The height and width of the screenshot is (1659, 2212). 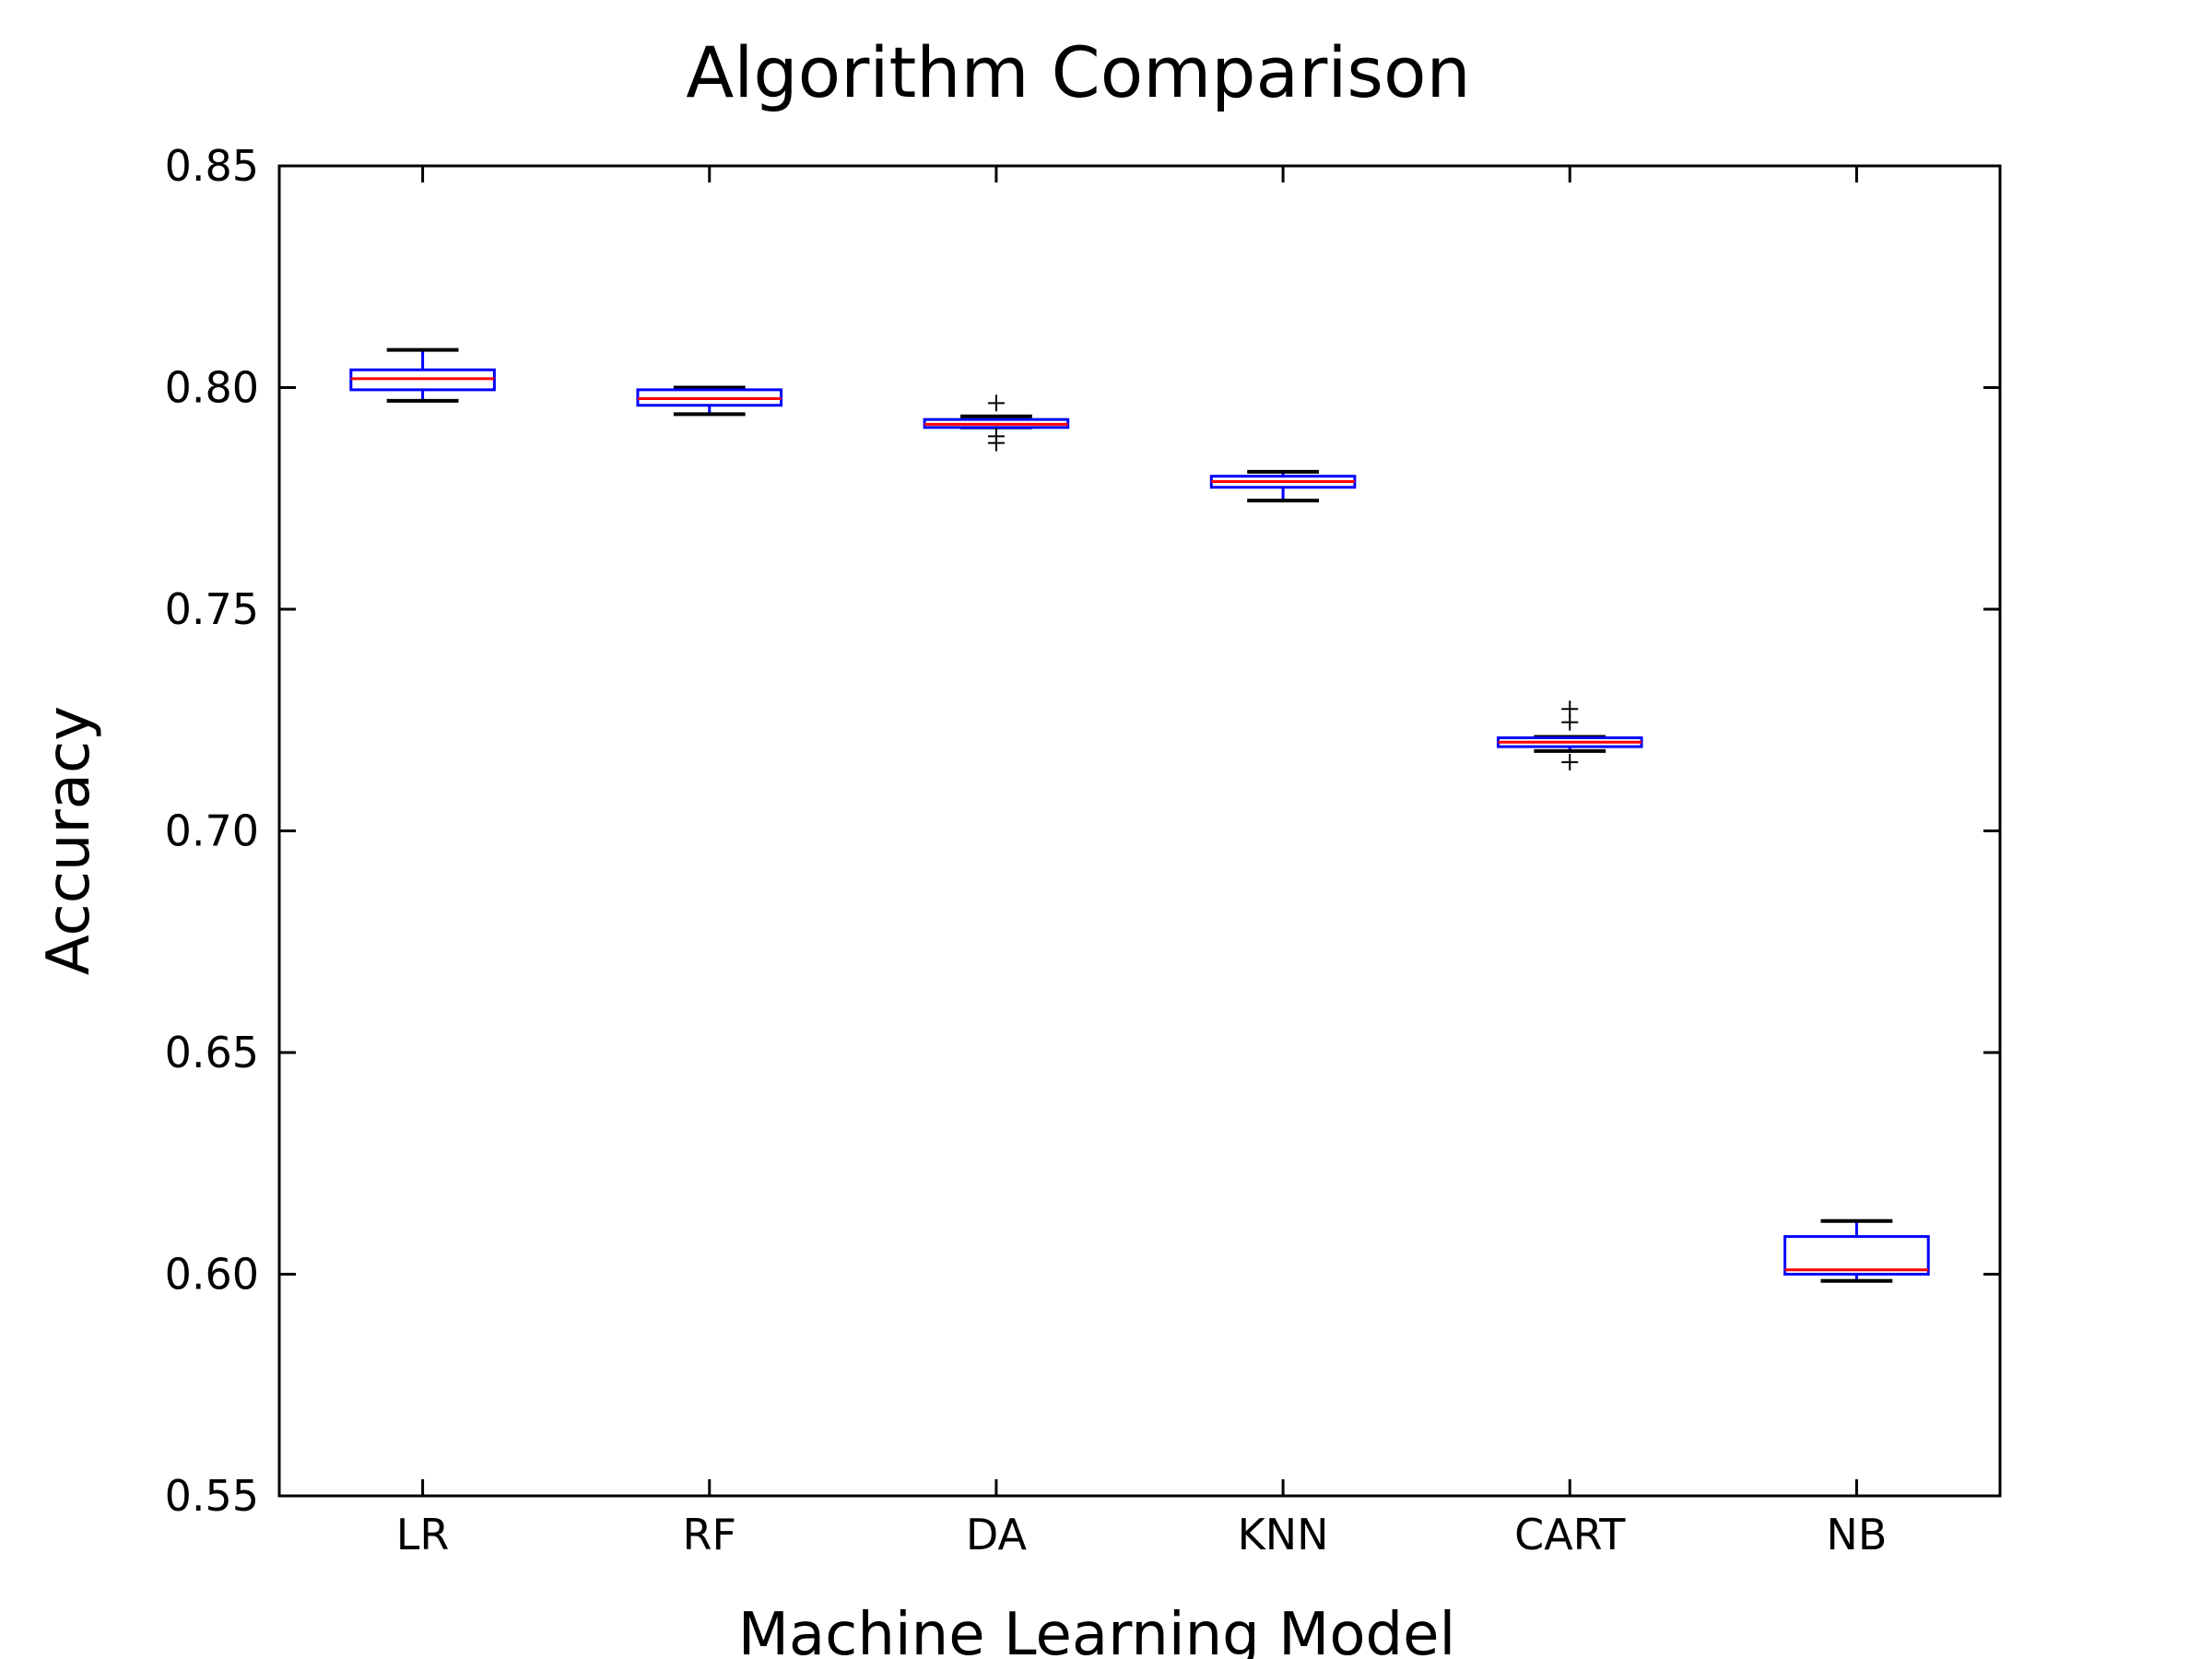 I want to click on box-da, so click(x=996, y=423).